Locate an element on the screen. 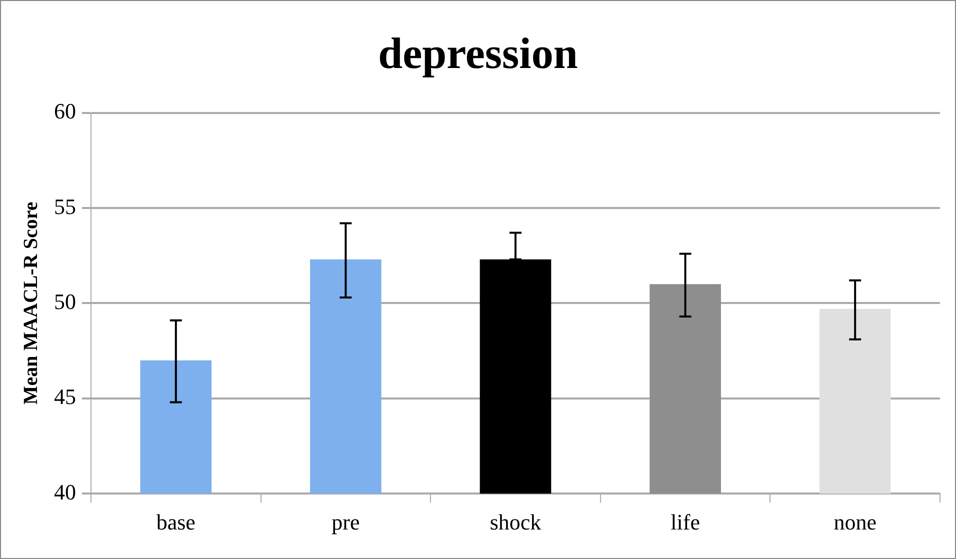 The height and width of the screenshot is (559, 956). x-tick-label: life is located at coordinates (685, 522).